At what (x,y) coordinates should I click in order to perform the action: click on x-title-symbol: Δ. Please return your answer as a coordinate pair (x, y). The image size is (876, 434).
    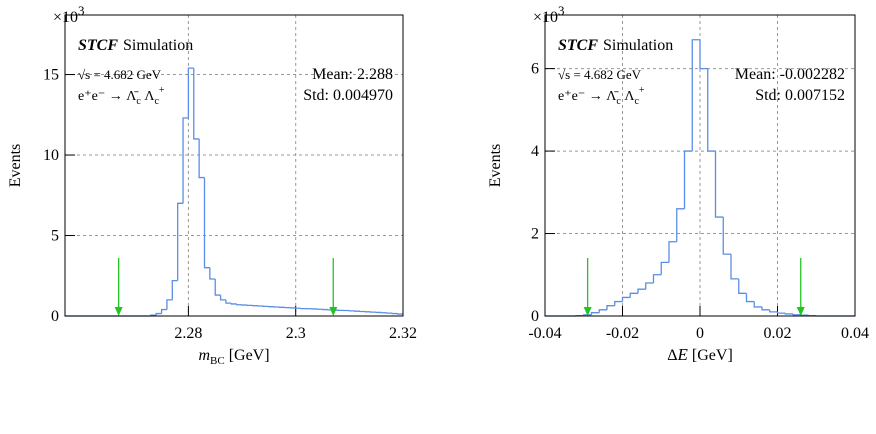
    Looking at the image, I should click on (672, 355).